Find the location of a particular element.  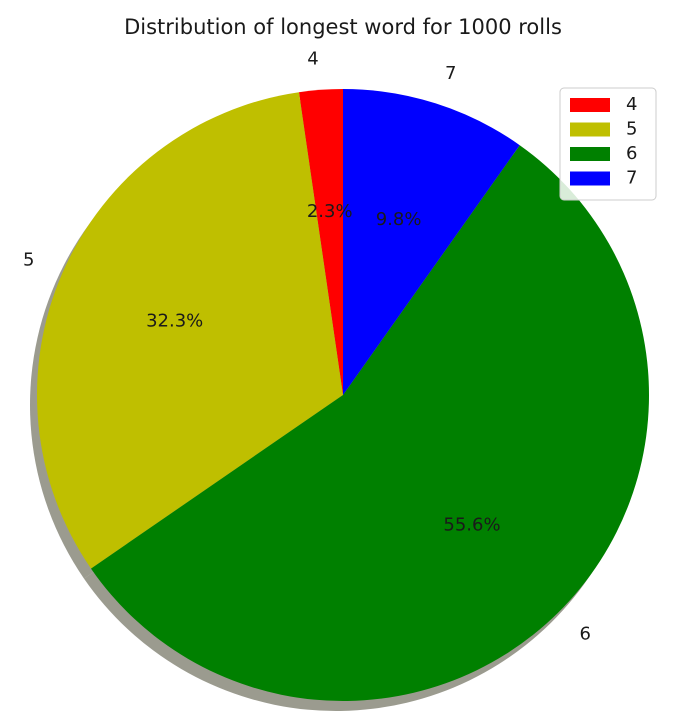

percent-label-5: 32.3% is located at coordinates (174, 321).